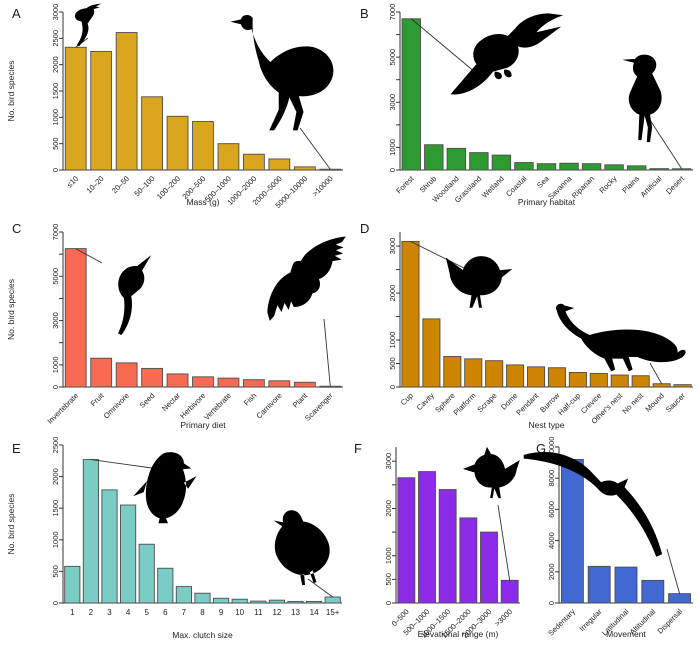 The height and width of the screenshot is (646, 699). Describe the element at coordinates (258, 612) in the screenshot. I see `x-tick-label: 11` at that location.